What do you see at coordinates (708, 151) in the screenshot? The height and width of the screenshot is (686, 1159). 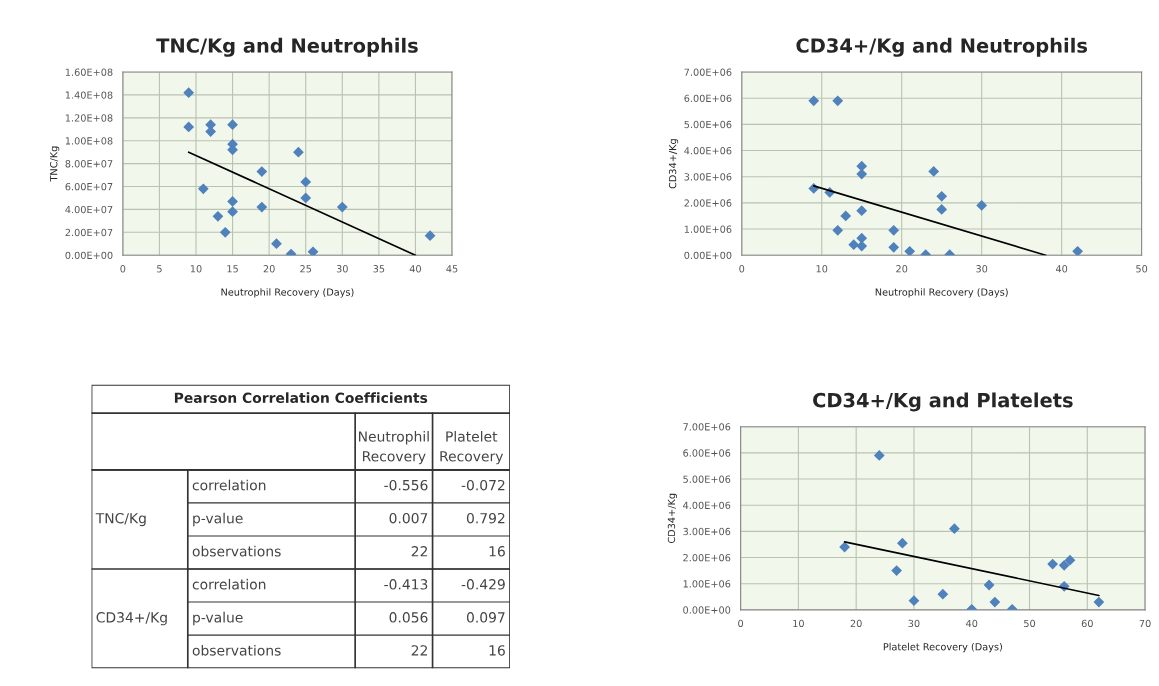 I see `y-tick-label: 4.00E+06` at bounding box center [708, 151].